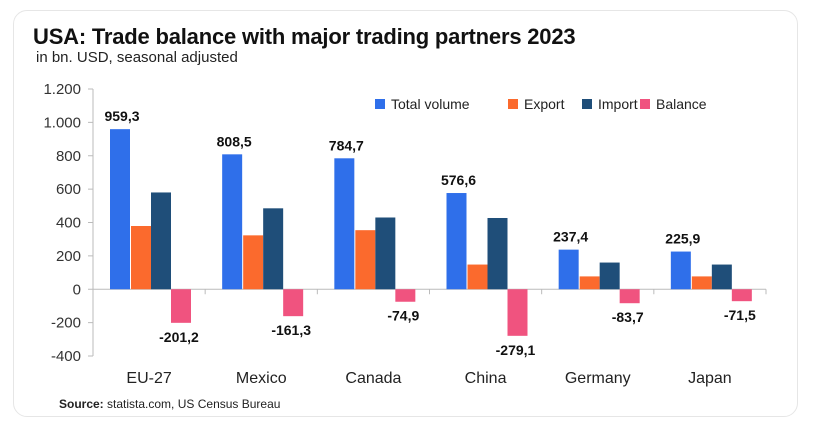 The height and width of the screenshot is (427, 820). What do you see at coordinates (261, 378) in the screenshot?
I see `x-category-label: Mexico` at bounding box center [261, 378].